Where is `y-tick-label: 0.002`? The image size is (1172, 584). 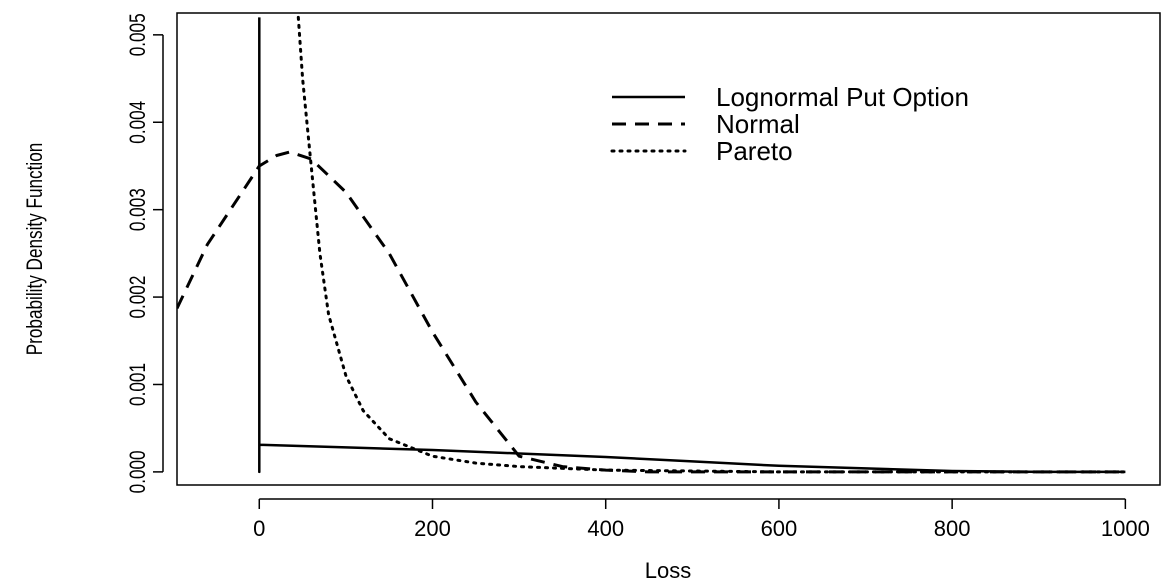
y-tick-label: 0.002 is located at coordinates (138, 297).